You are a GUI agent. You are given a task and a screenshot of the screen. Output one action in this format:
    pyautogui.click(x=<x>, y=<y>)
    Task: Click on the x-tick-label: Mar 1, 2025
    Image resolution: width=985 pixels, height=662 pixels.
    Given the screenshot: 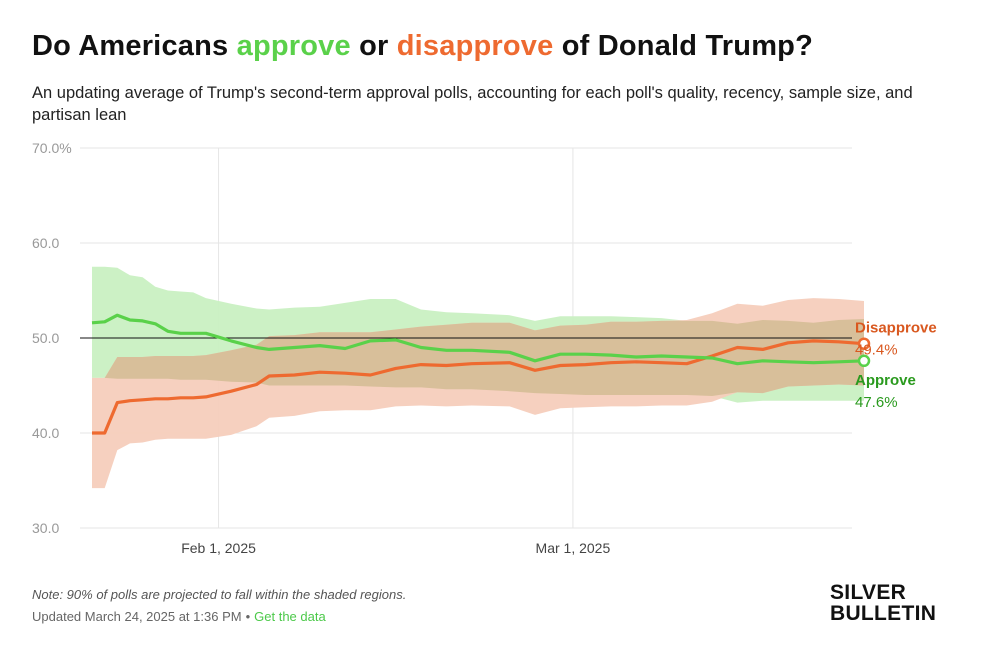 What is the action you would take?
    pyautogui.click(x=573, y=548)
    